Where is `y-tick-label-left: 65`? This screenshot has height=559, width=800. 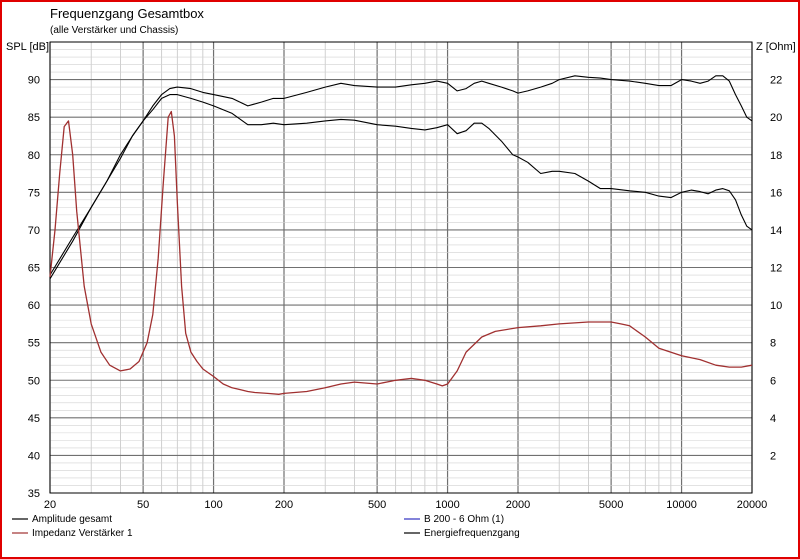
y-tick-label-left: 65 is located at coordinates (34, 269).